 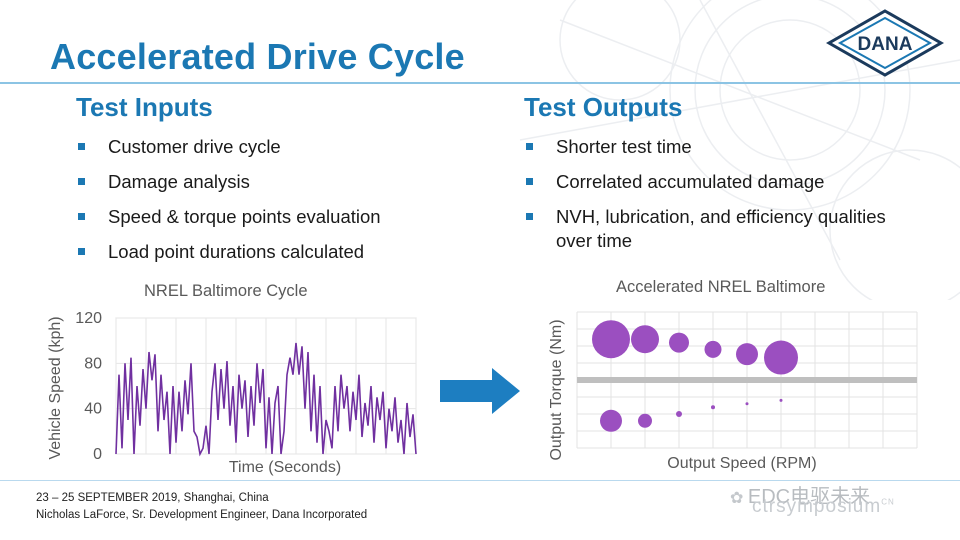 What do you see at coordinates (741, 463) in the screenshot?
I see `torque-chart-xlabel: Output Speed (RPM)` at bounding box center [741, 463].